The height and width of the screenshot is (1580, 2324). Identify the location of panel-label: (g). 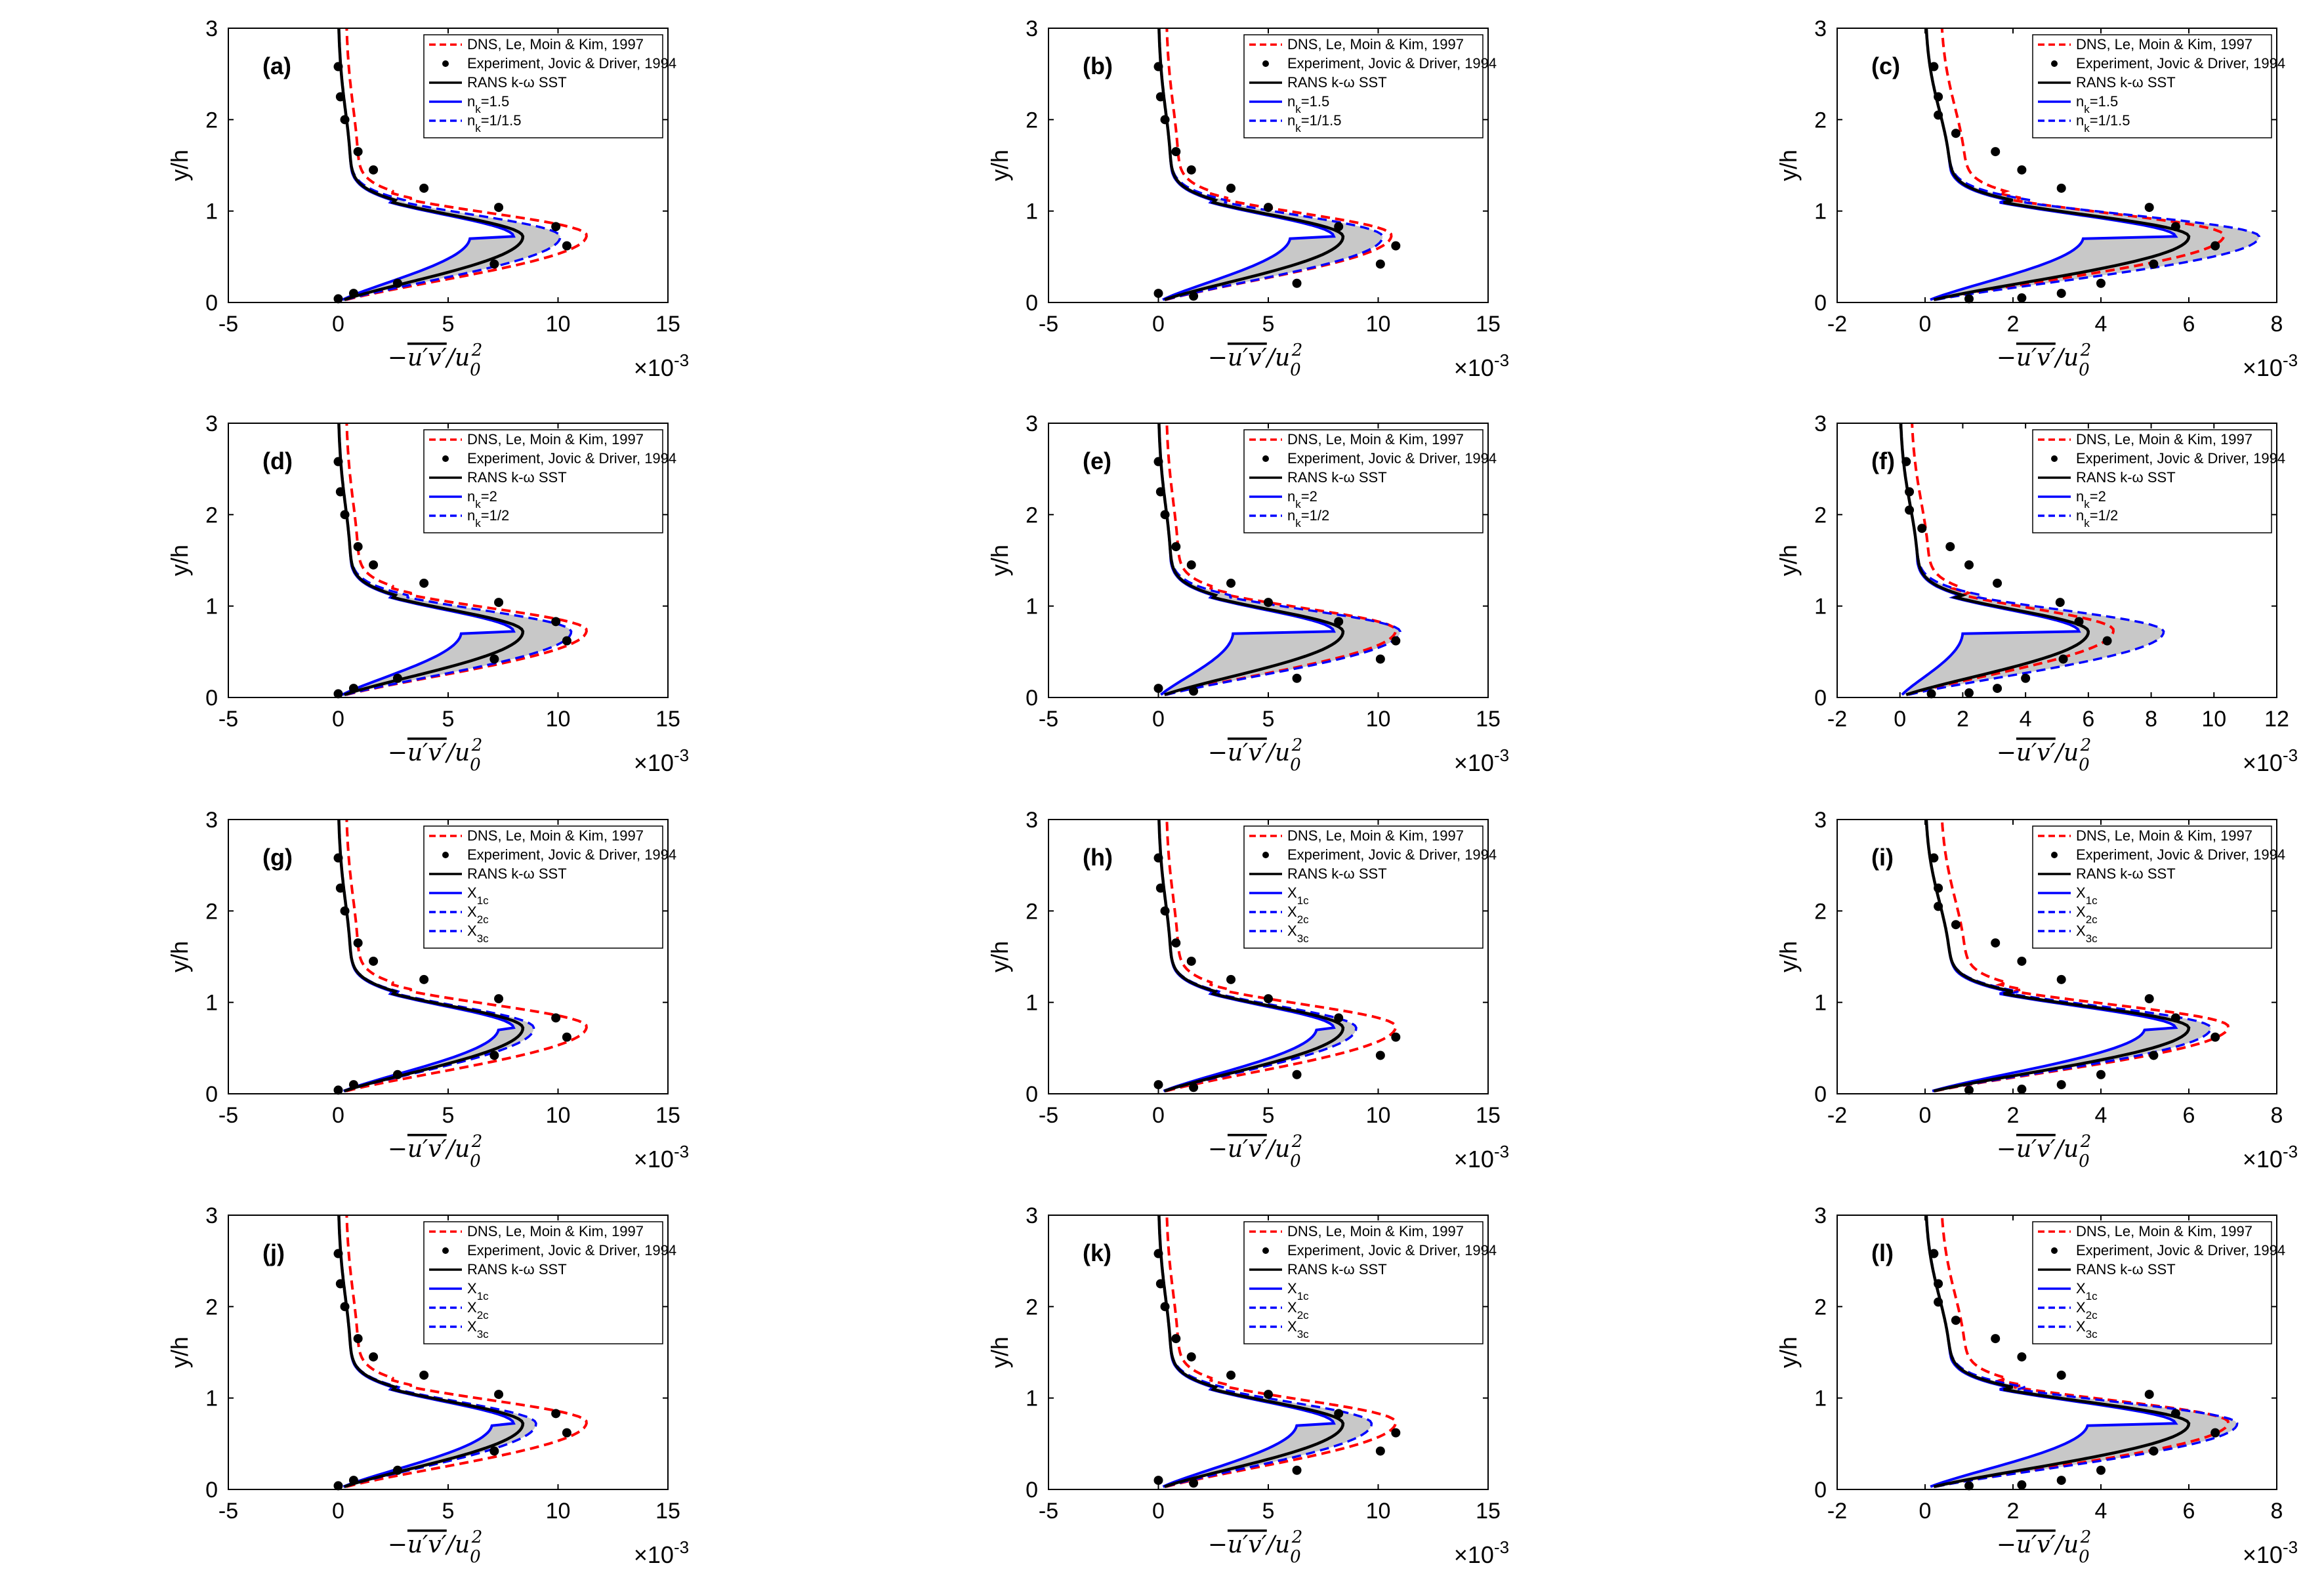
(277, 857).